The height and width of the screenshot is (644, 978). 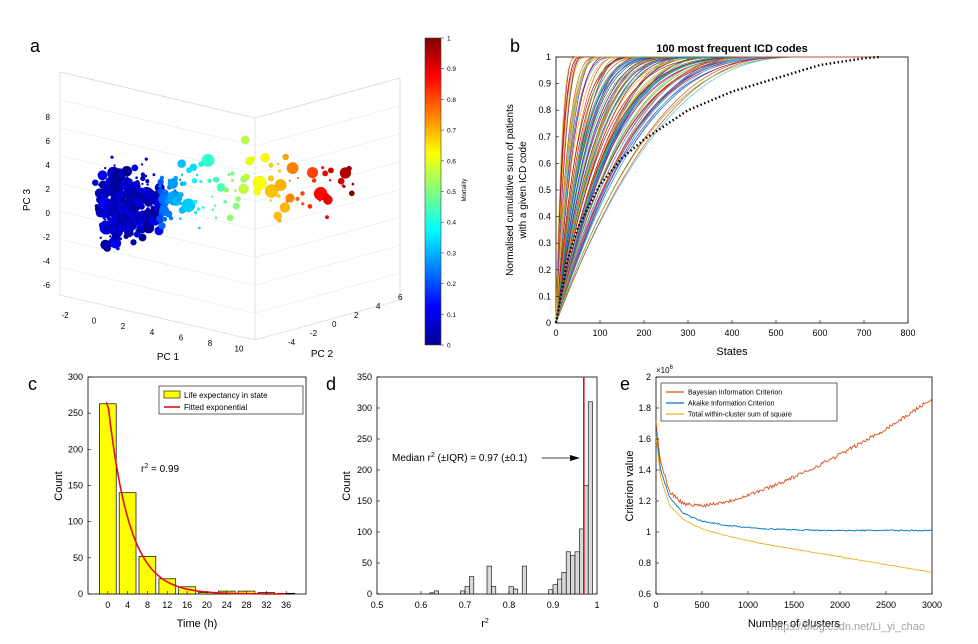 I want to click on y-tick-label: 4, so click(x=378, y=306).